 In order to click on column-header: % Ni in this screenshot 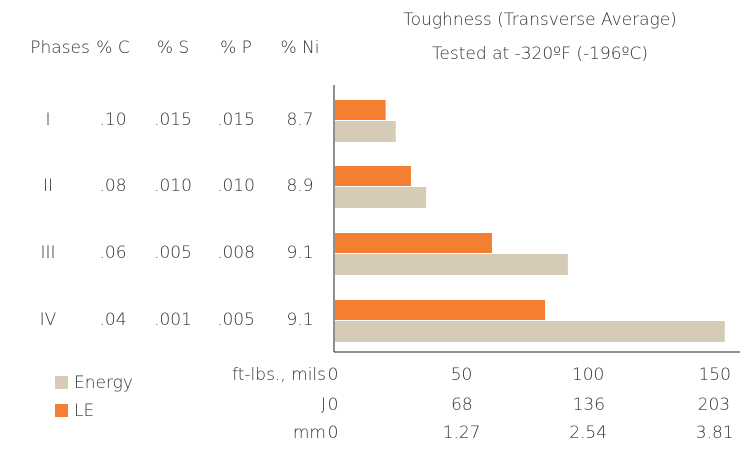, I will do `click(300, 48)`.